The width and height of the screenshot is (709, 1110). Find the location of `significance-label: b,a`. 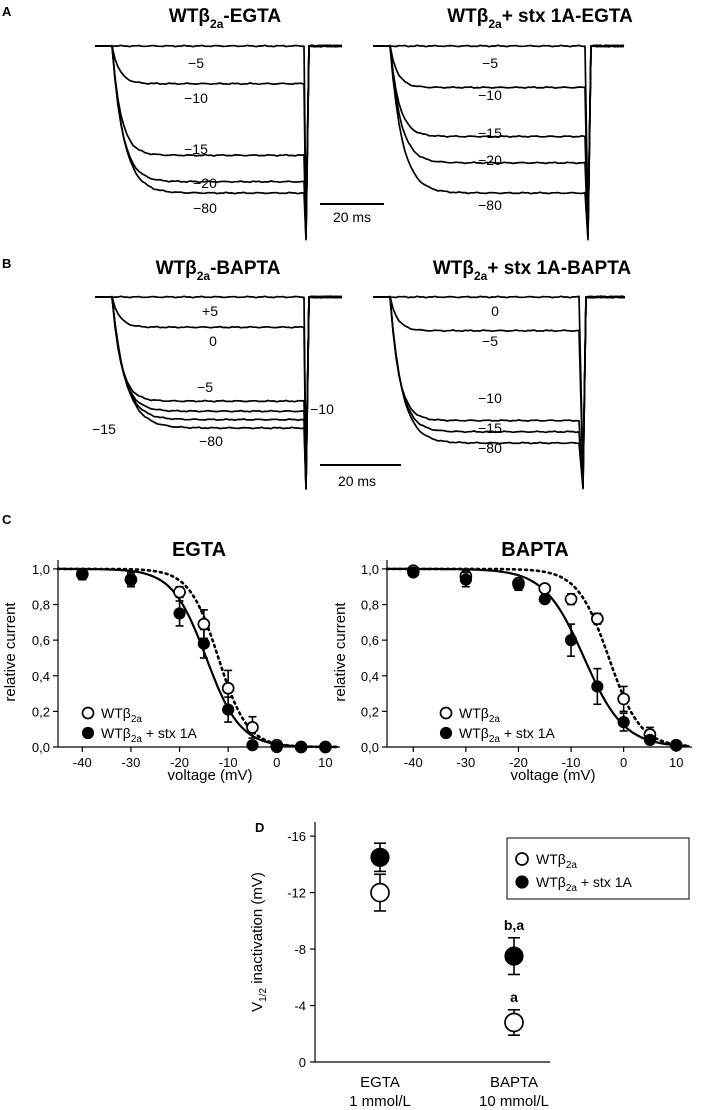

significance-label: b,a is located at coordinates (514, 925).